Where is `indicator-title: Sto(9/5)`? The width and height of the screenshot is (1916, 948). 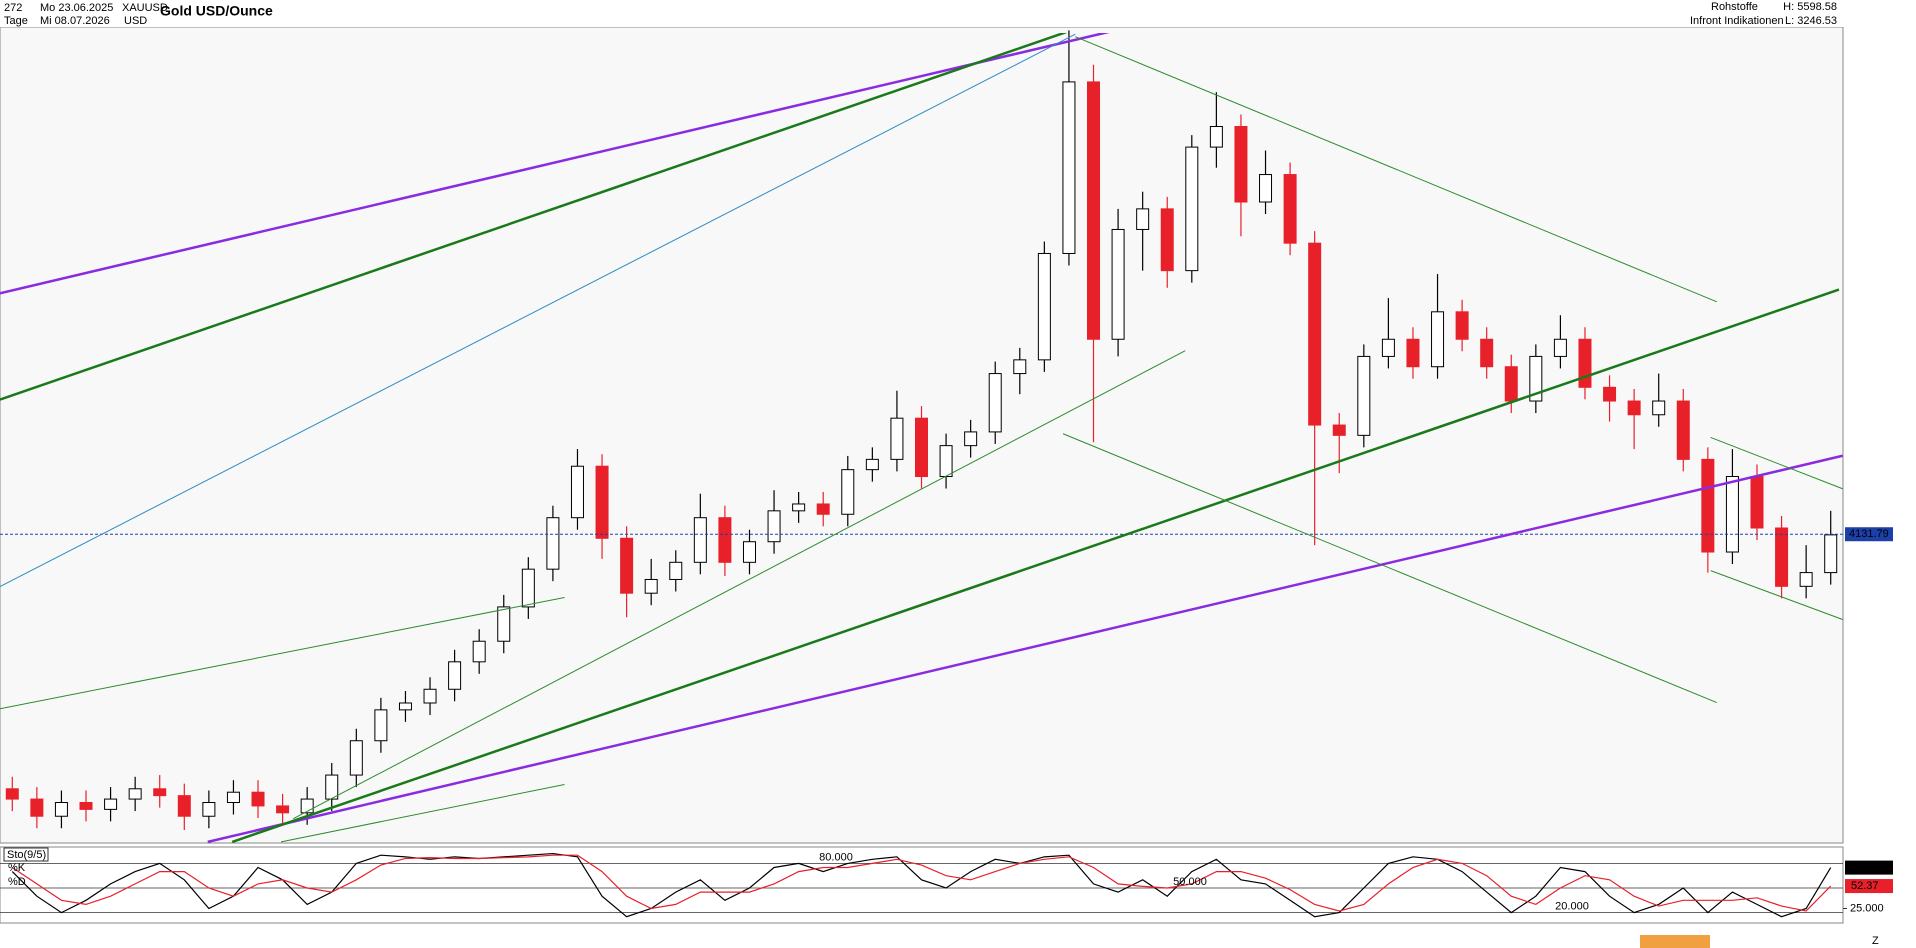 indicator-title: Sto(9/5) is located at coordinates (26, 855).